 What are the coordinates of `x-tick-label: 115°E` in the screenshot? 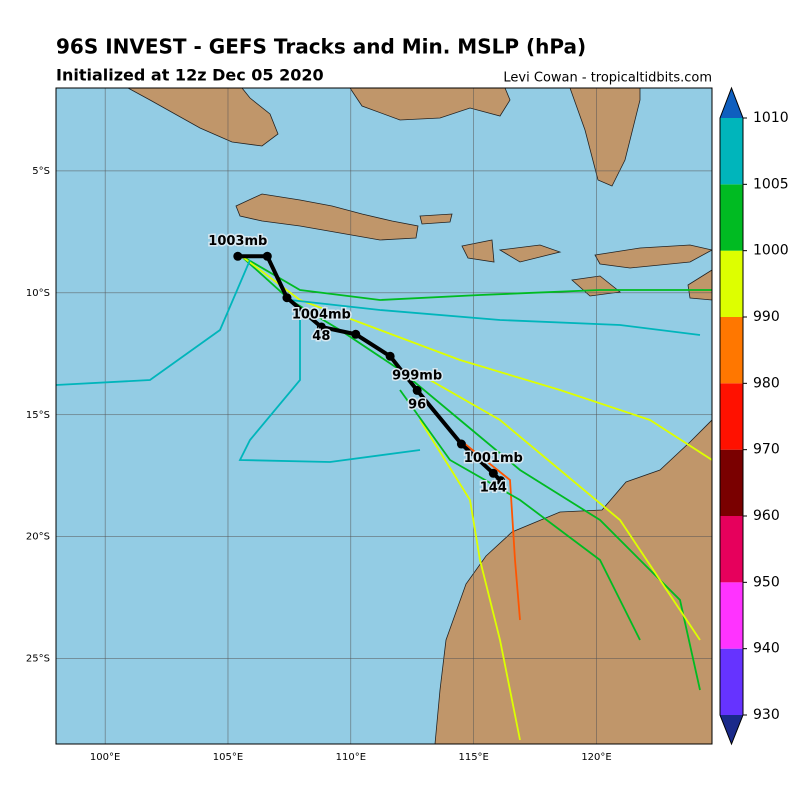 It's located at (473, 757).